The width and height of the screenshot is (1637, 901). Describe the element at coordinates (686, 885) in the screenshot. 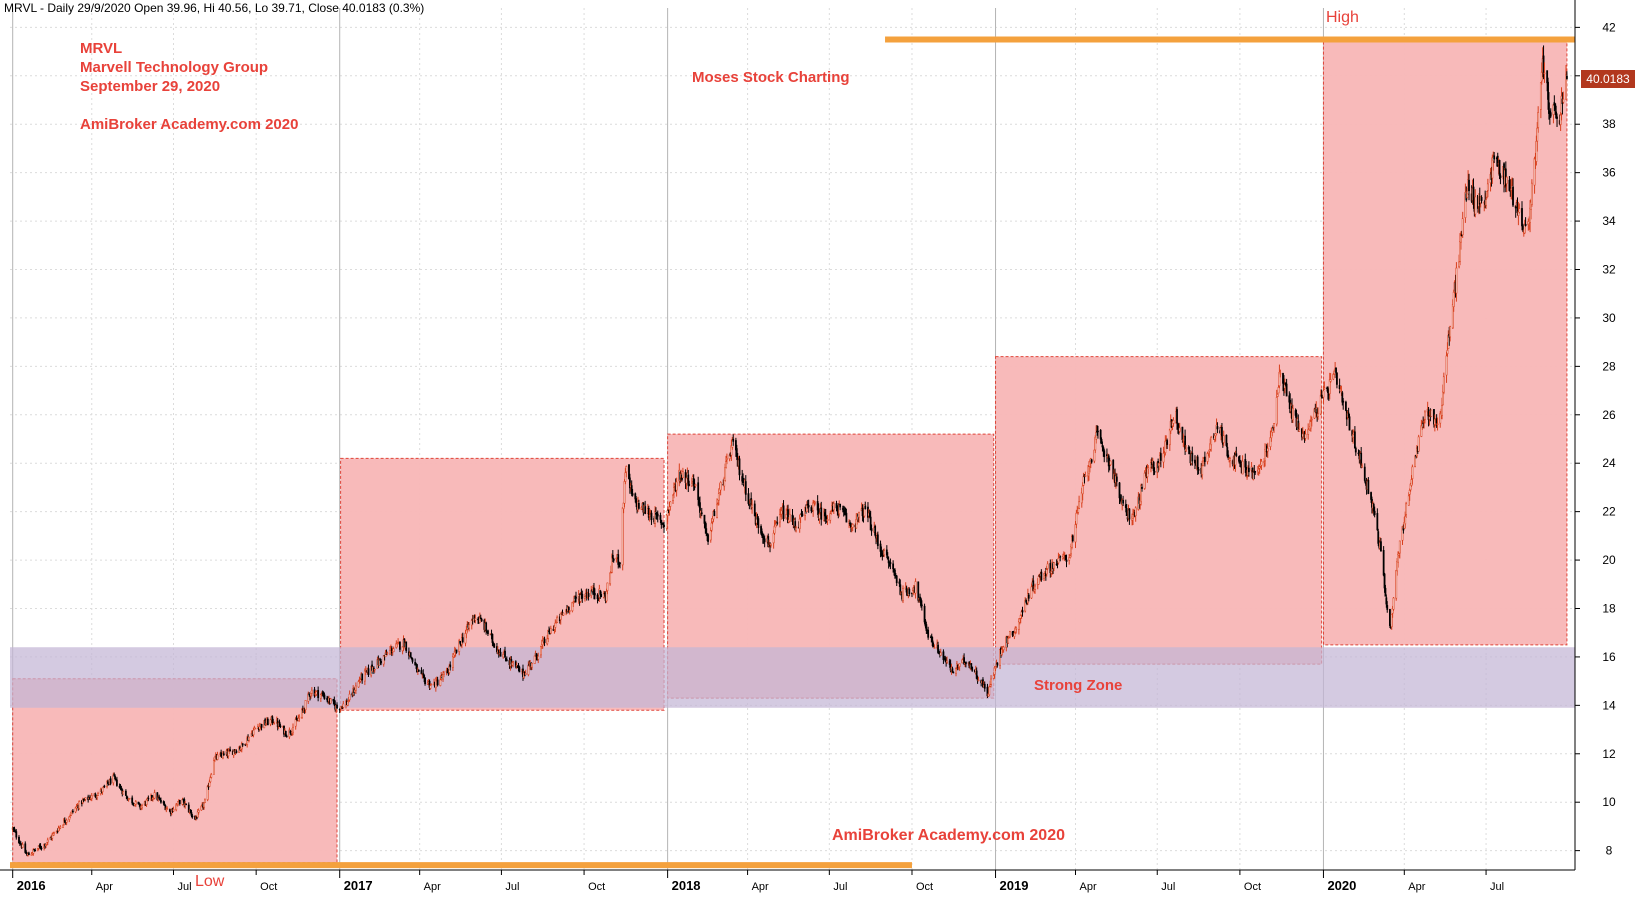

I see `x-tick-label: 2018` at that location.